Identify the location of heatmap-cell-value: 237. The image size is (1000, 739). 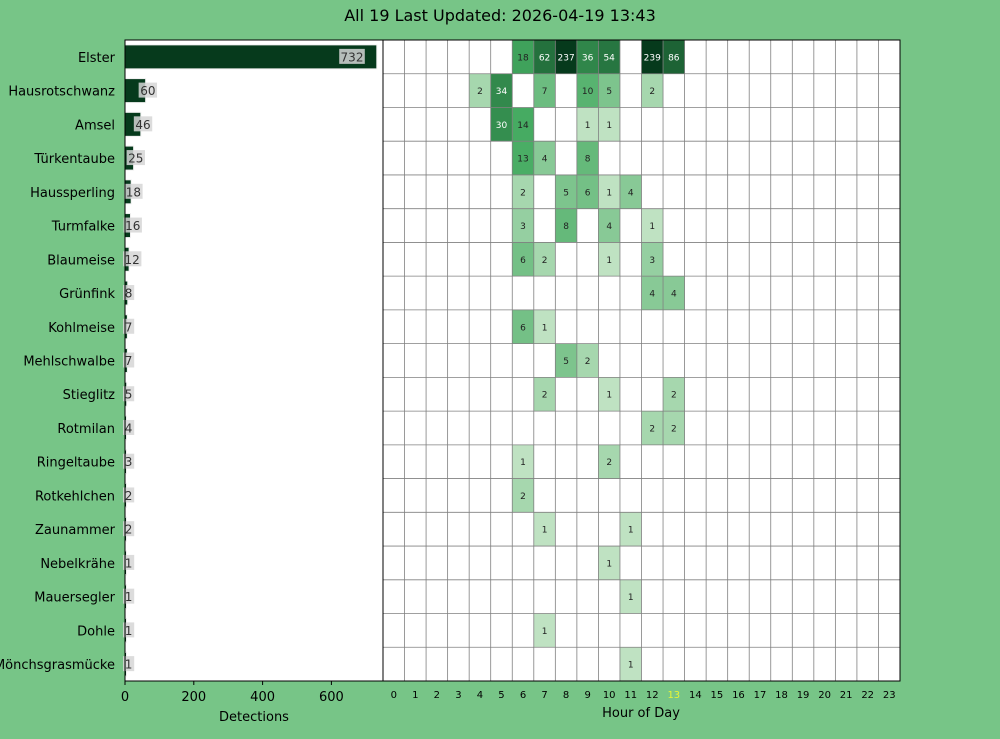
(566, 58).